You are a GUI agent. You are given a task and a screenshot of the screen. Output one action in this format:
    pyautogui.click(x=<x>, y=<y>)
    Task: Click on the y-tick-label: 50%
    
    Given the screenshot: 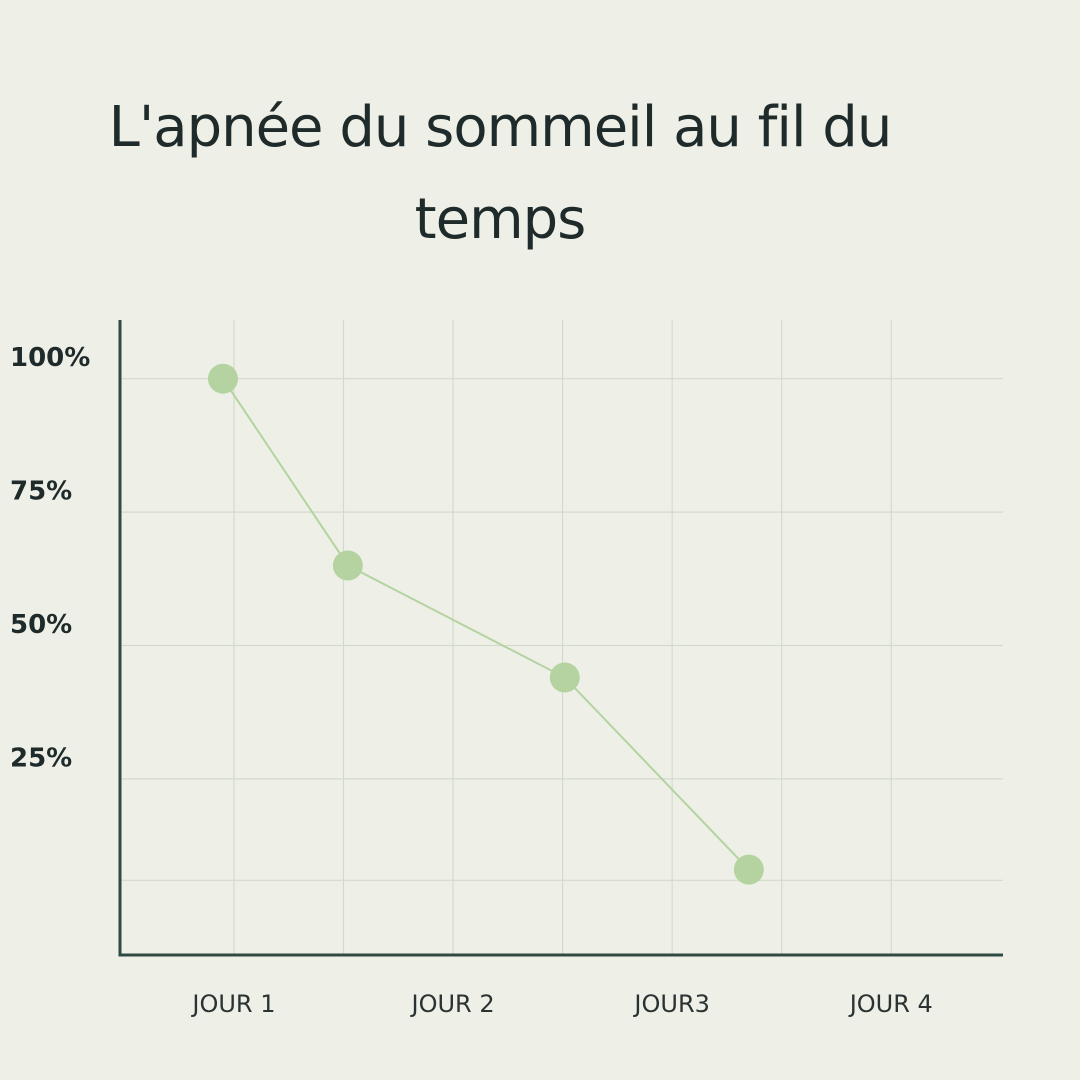 What is the action you would take?
    pyautogui.click(x=41, y=625)
    